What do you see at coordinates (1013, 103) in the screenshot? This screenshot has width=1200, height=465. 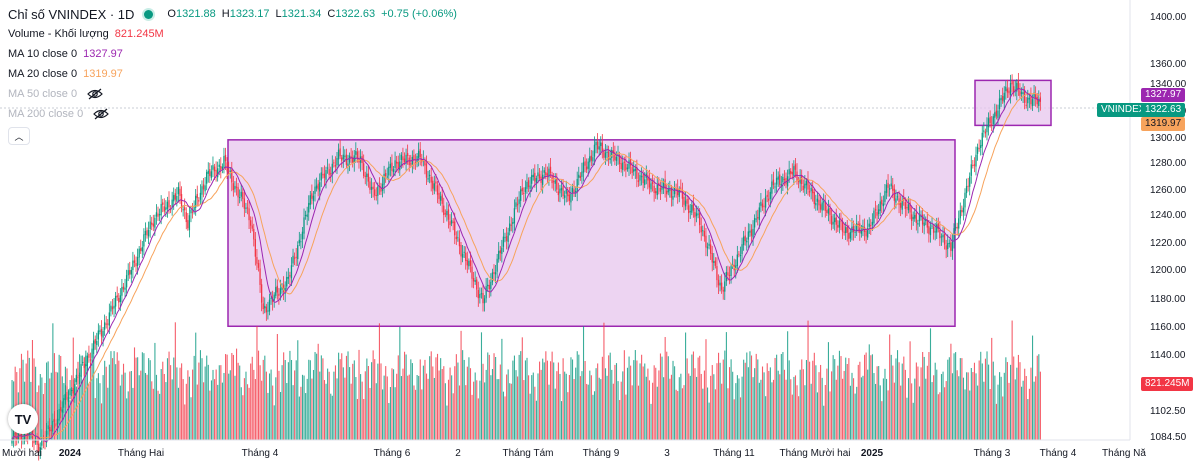 I see `range-box-current` at bounding box center [1013, 103].